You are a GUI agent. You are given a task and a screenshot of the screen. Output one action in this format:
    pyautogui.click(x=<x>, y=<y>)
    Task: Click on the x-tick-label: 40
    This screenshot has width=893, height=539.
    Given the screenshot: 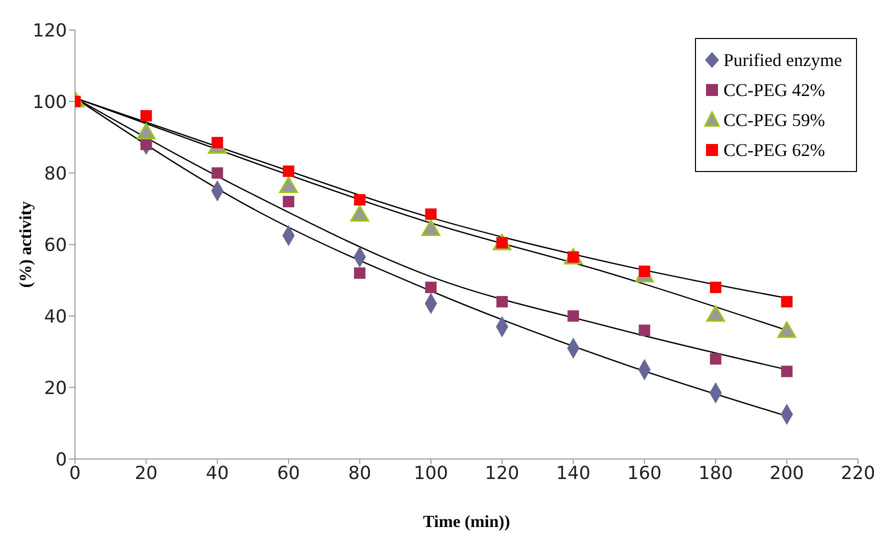 What is the action you would take?
    pyautogui.click(x=217, y=473)
    